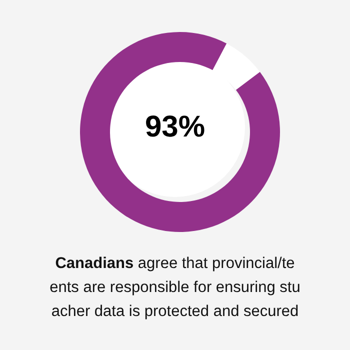 This screenshot has height=350, width=350. I want to click on text: ents are responsible for ensuring stu, so click(175, 288).